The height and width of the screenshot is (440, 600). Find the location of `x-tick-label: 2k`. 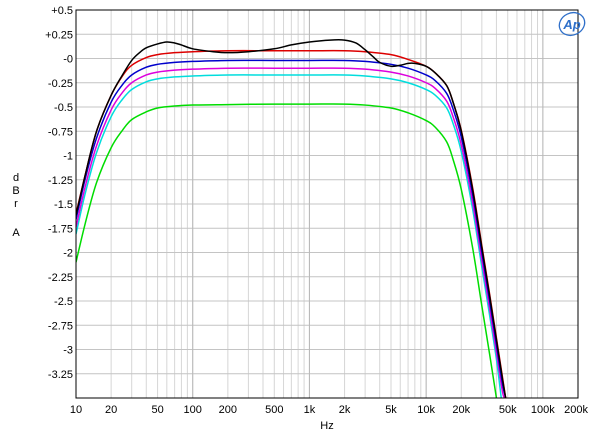

x-tick-label: 2k is located at coordinates (345, 410).